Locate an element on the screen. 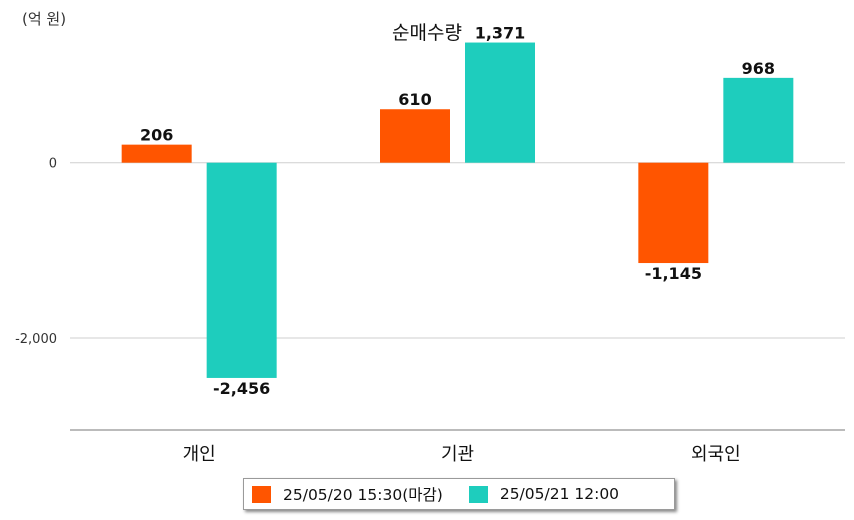  legend-label-series-2: 25/05/21 12:00 is located at coordinates (559, 494).